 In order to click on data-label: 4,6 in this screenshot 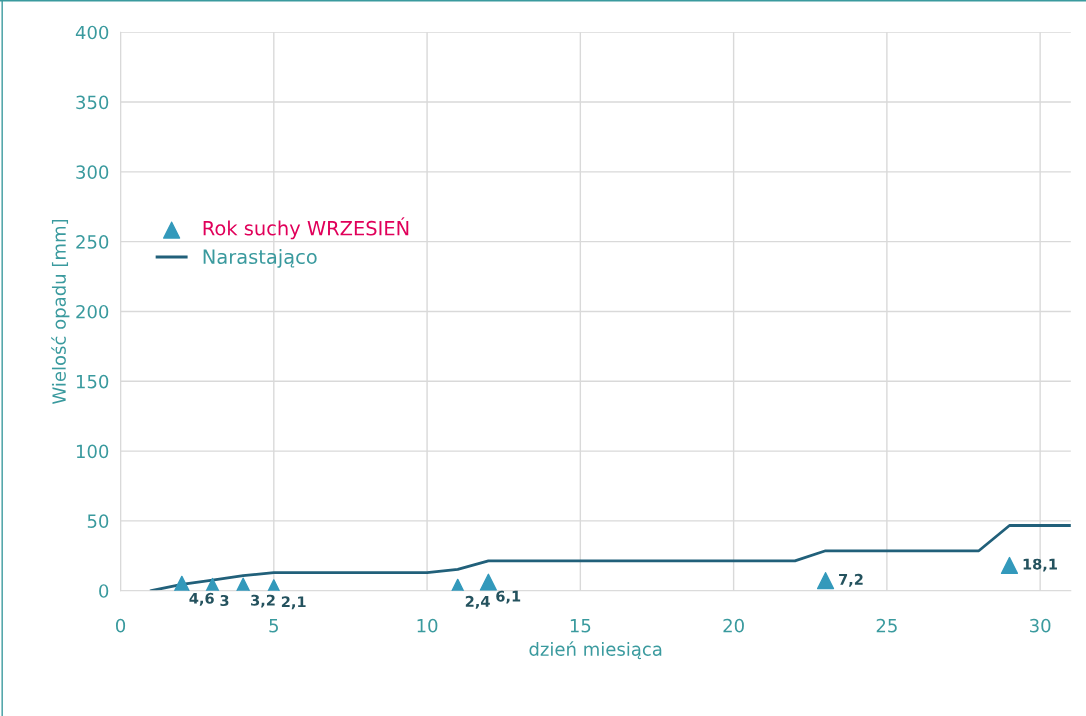, I will do `click(201, 599)`.